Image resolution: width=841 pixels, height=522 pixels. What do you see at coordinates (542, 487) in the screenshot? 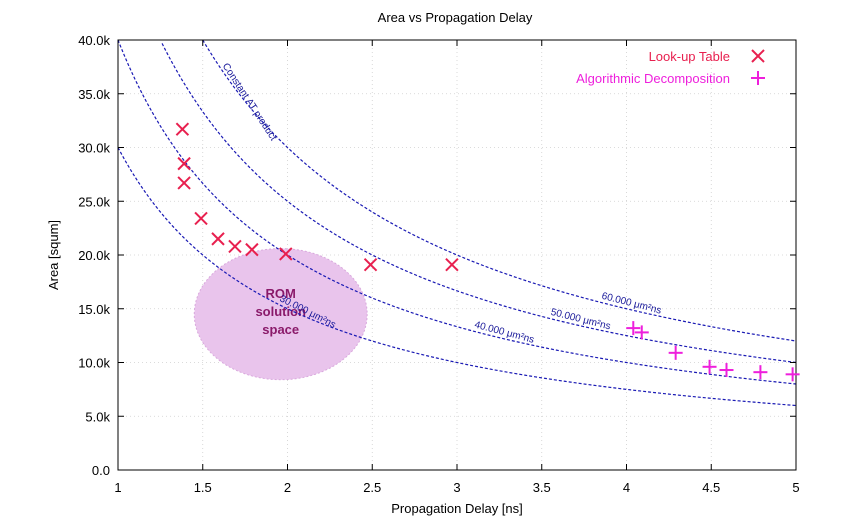
I see `x-tick-label: 3.5` at bounding box center [542, 487].